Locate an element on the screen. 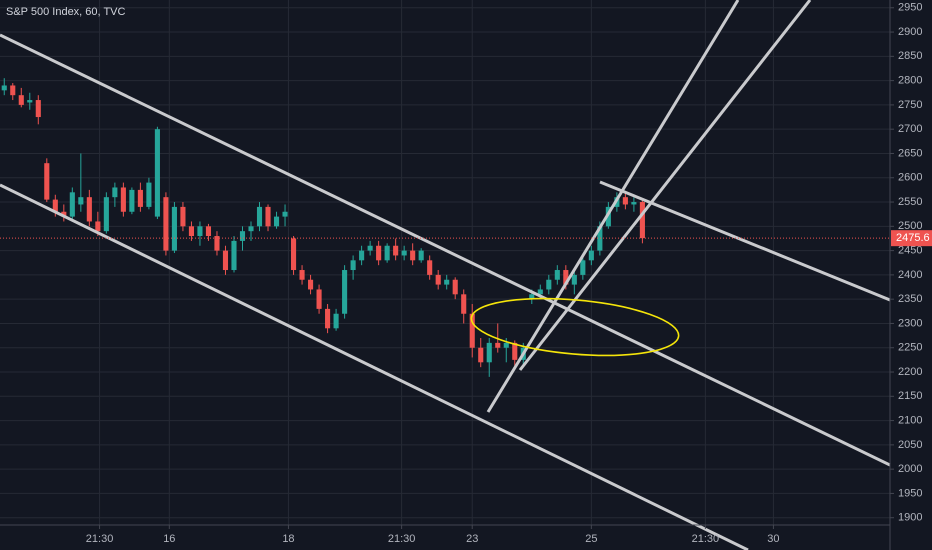 The height and width of the screenshot is (550, 932). y-tick-label: 2050 is located at coordinates (910, 445).